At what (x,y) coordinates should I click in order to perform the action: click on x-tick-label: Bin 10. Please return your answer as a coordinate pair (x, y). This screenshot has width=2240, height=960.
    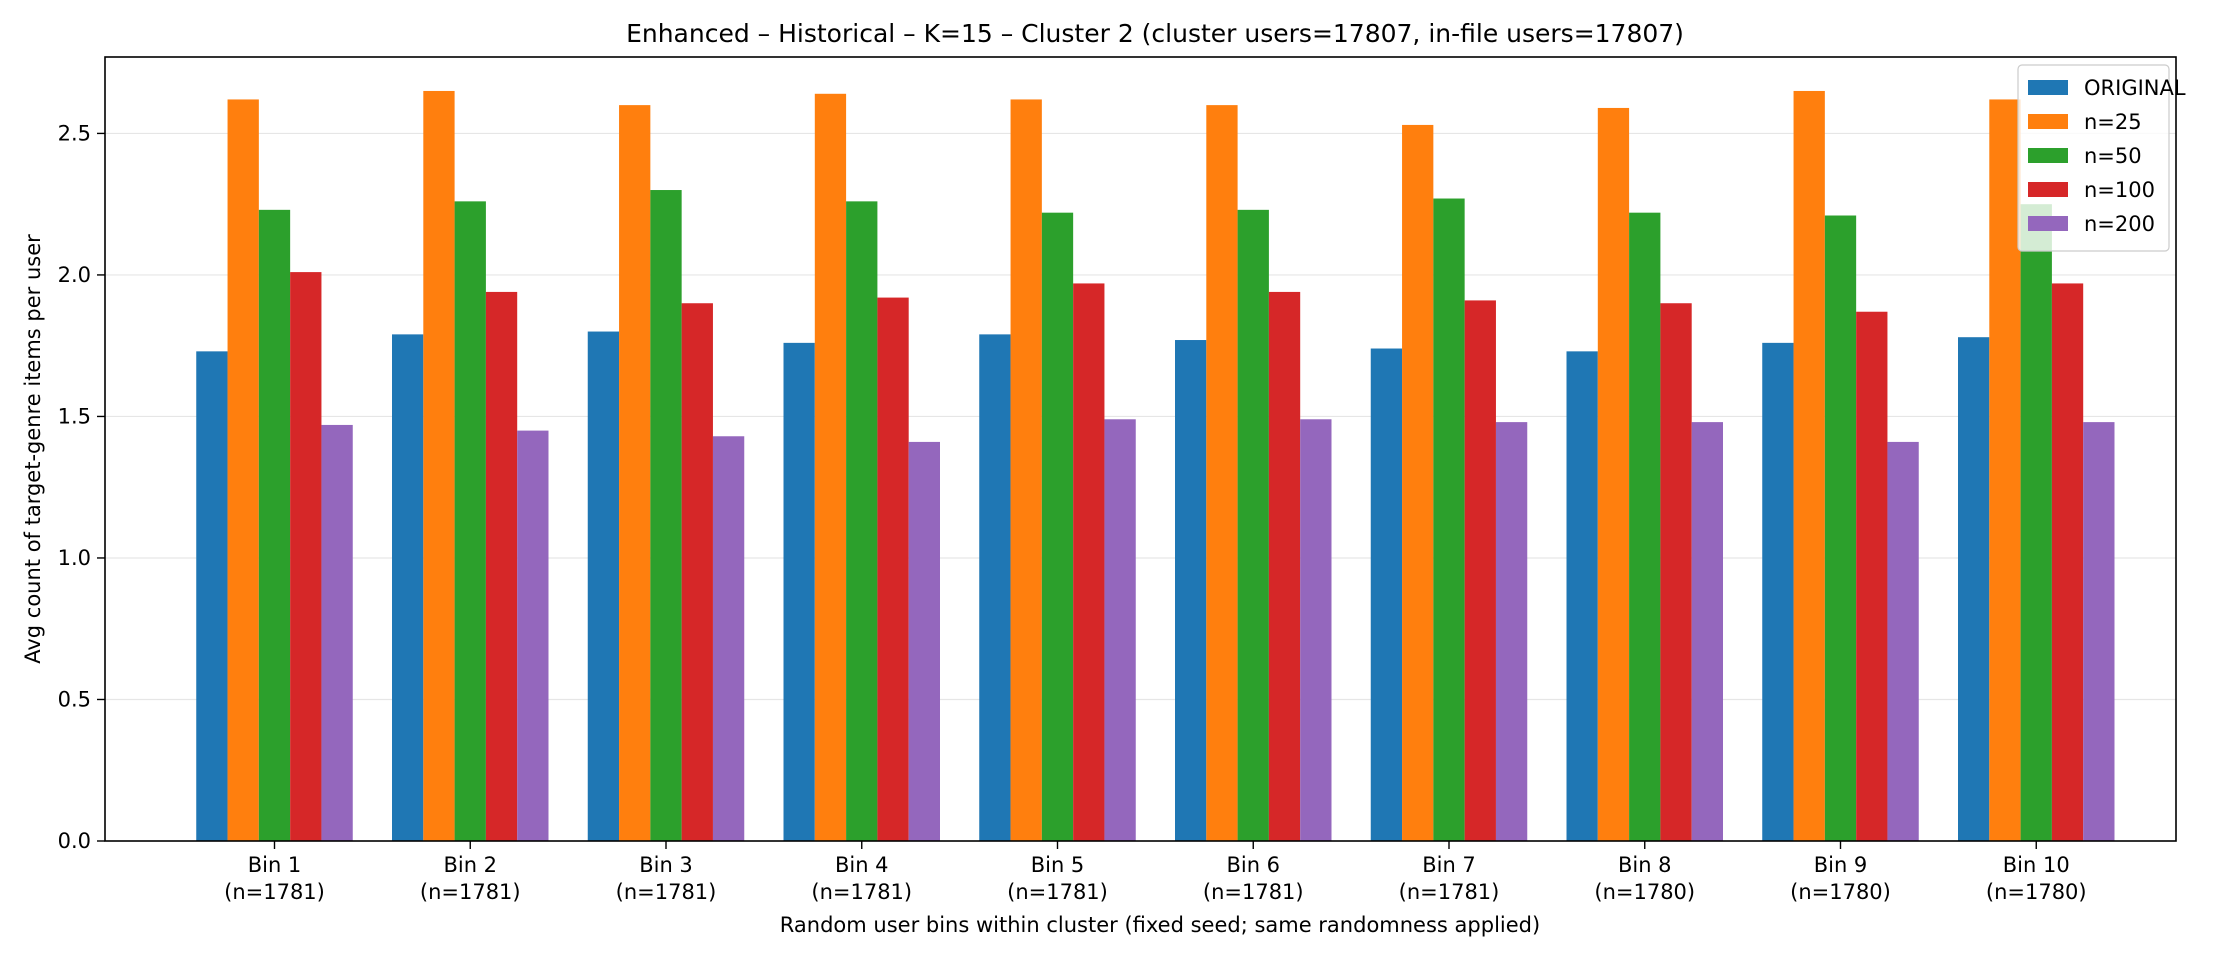
    Looking at the image, I should click on (2036, 865).